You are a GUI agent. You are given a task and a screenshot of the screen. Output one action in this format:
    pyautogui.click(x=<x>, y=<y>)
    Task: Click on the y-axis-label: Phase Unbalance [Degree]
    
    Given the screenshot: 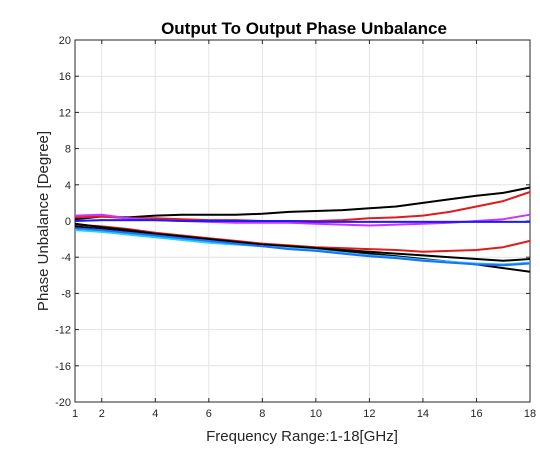 What is the action you would take?
    pyautogui.click(x=43, y=221)
    